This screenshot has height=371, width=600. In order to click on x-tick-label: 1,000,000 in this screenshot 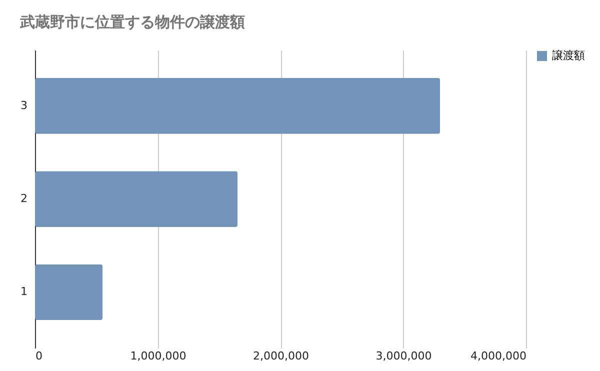, I will do `click(158, 356)`.